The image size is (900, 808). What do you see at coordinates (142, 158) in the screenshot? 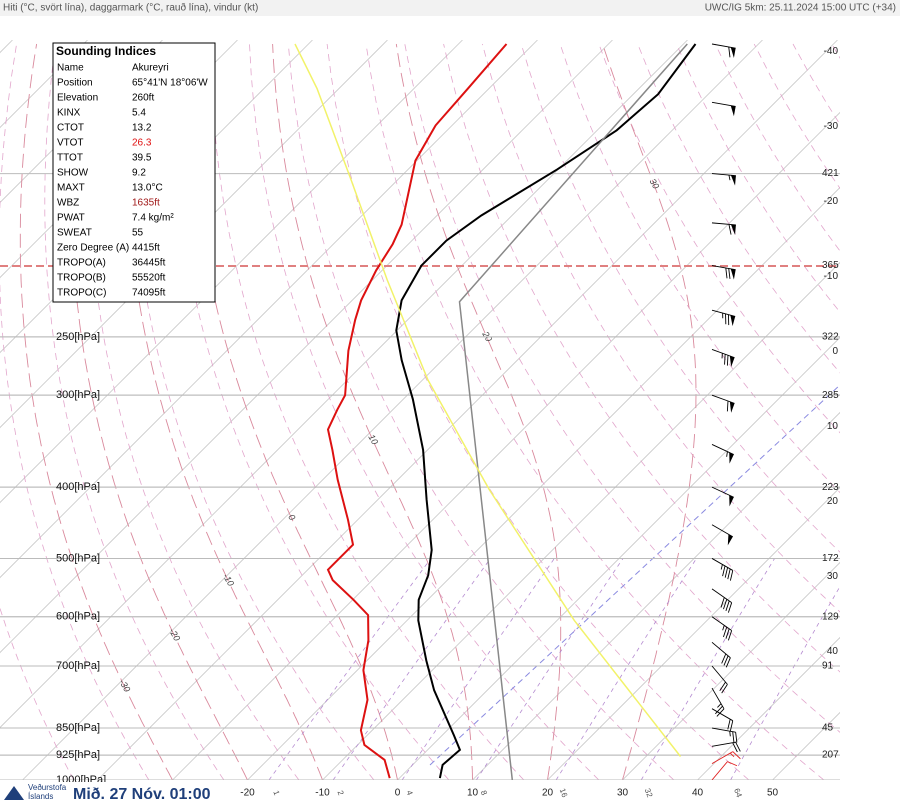
I see `index-value: 39.5` at bounding box center [142, 158].